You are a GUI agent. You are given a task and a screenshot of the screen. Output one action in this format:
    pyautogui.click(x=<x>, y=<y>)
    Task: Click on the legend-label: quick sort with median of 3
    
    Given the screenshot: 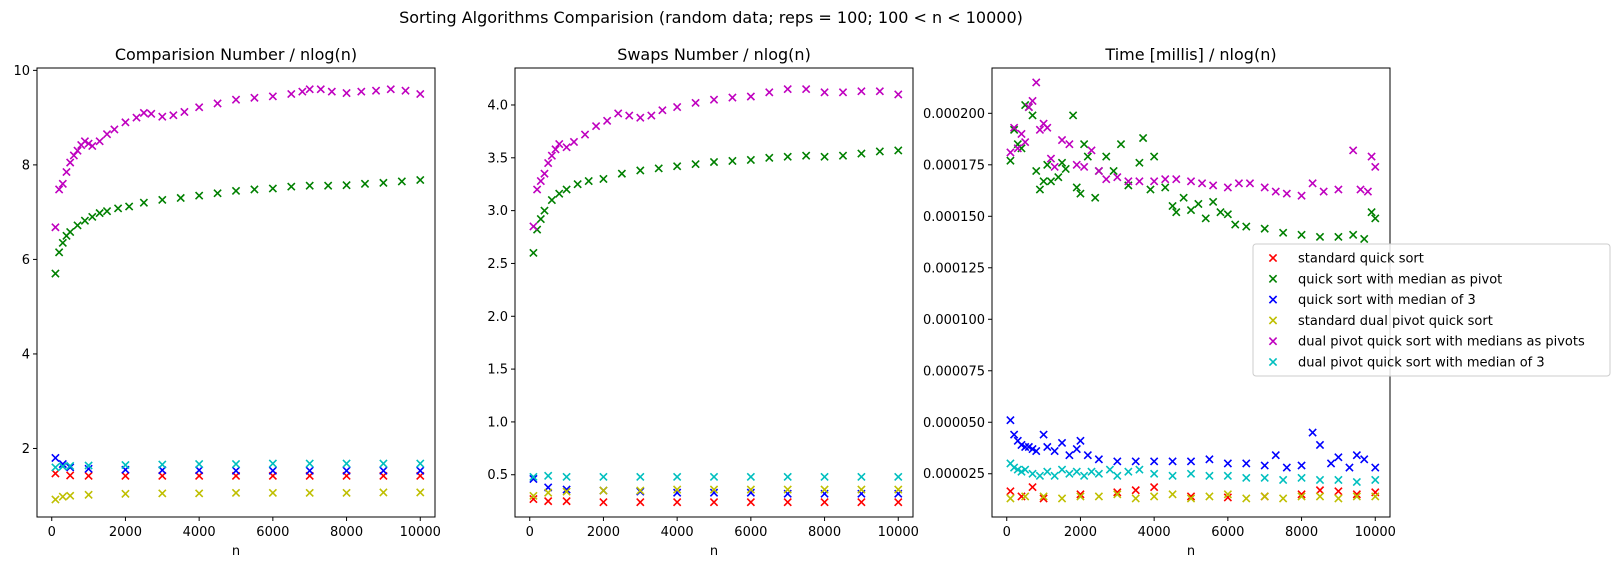 What is the action you would take?
    pyautogui.click(x=1387, y=300)
    